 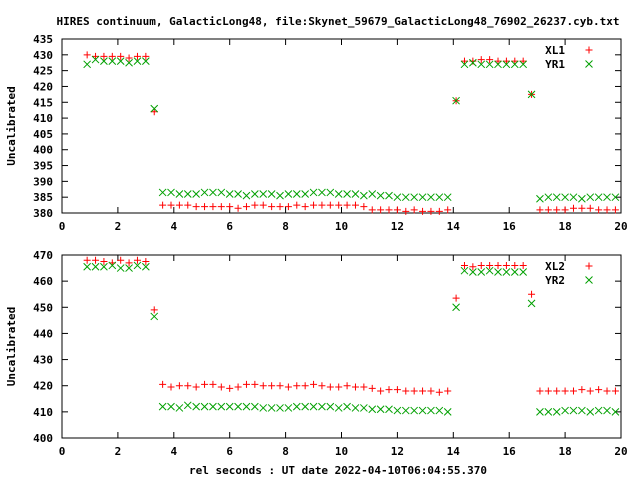 What do you see at coordinates (43, 55) in the screenshot?
I see `y-tick-label: 430` at bounding box center [43, 55].